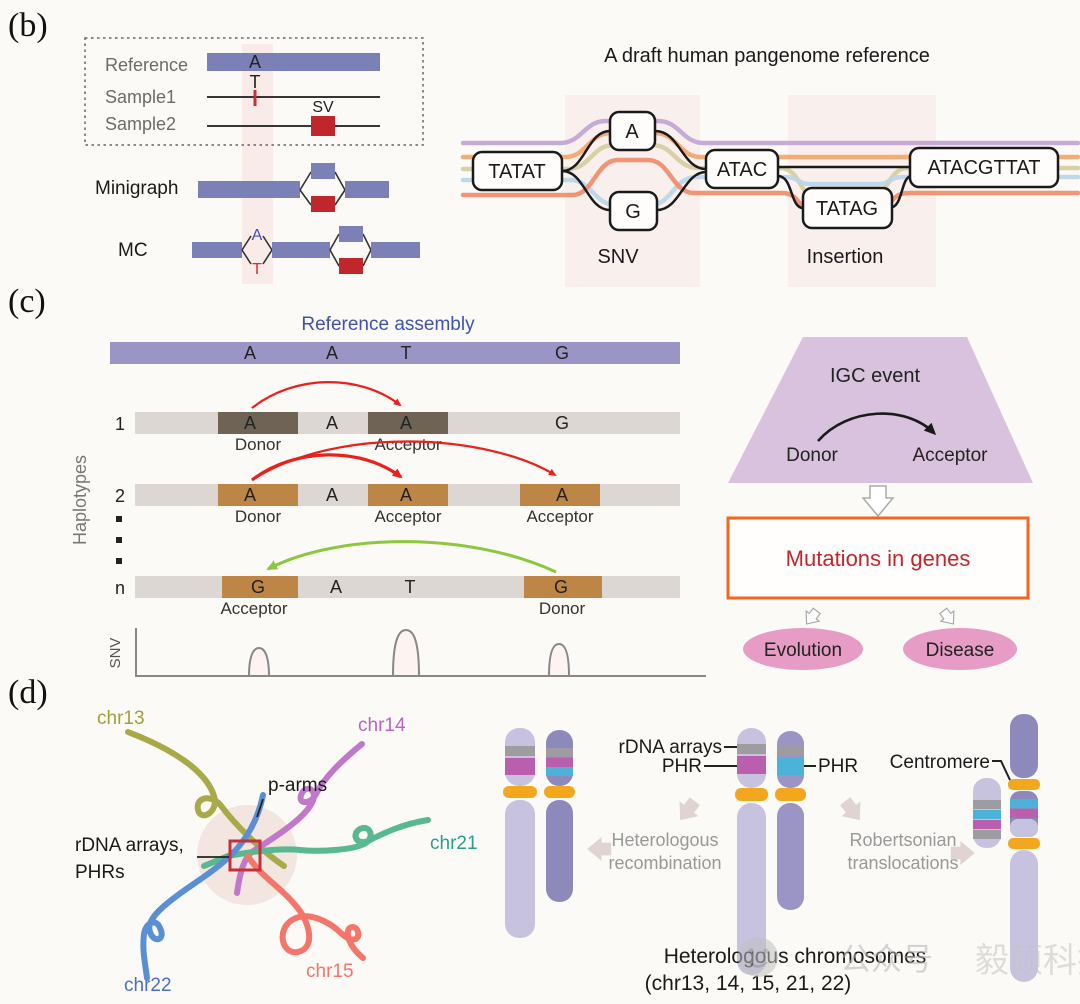 The width and height of the screenshot is (1080, 1004). I want to click on chromC-phr-band, so click(751, 765).